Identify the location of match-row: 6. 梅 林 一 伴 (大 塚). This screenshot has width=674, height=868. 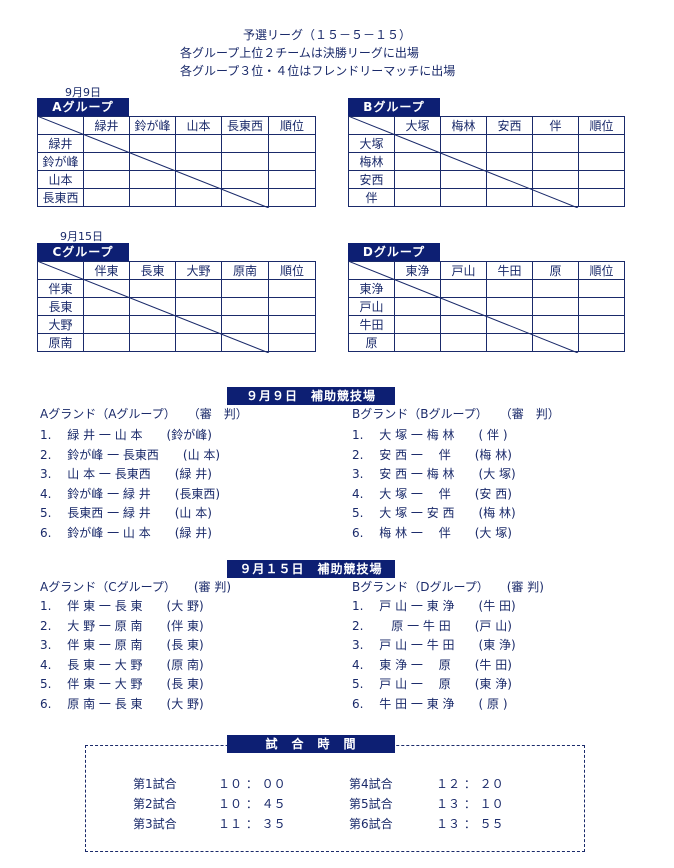
(432, 532).